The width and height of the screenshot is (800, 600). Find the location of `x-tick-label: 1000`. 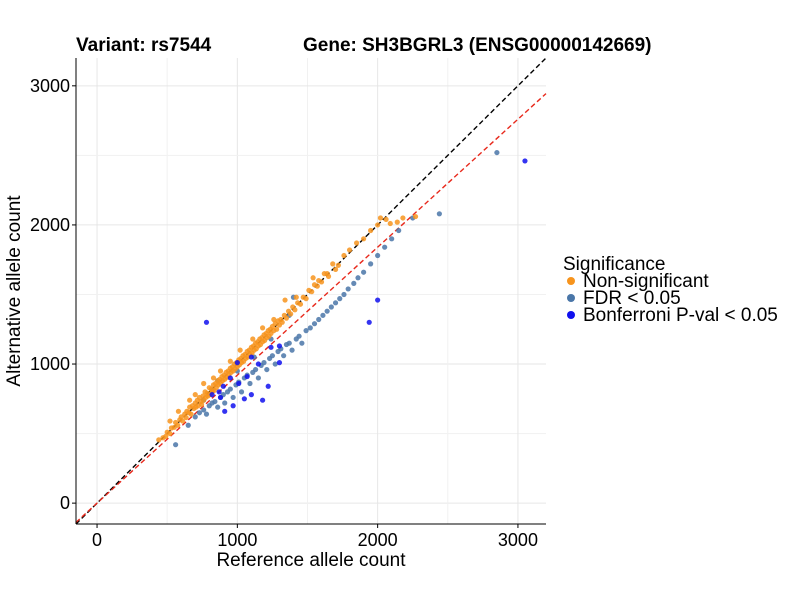

x-tick-label: 1000 is located at coordinates (237, 540).